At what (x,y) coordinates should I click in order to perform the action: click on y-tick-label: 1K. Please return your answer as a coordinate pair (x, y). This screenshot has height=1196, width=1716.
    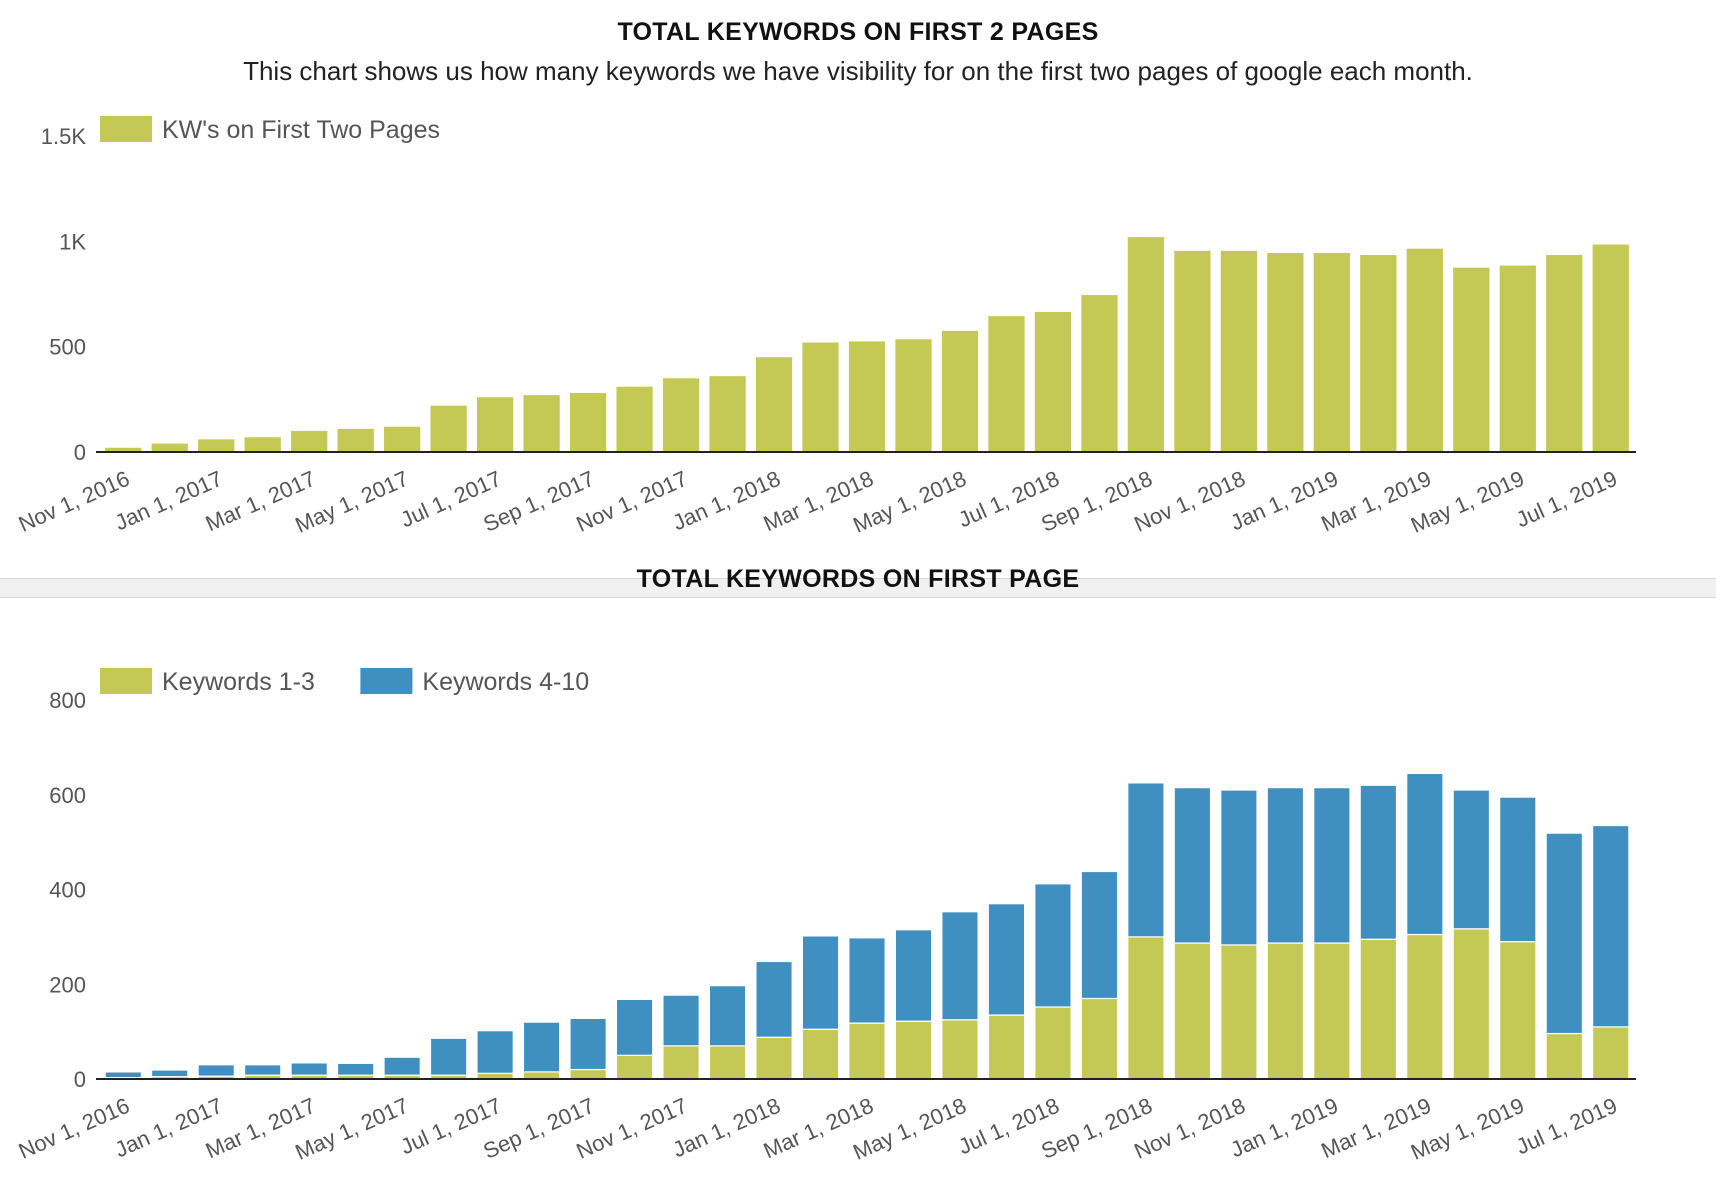
    Looking at the image, I should click on (72, 241).